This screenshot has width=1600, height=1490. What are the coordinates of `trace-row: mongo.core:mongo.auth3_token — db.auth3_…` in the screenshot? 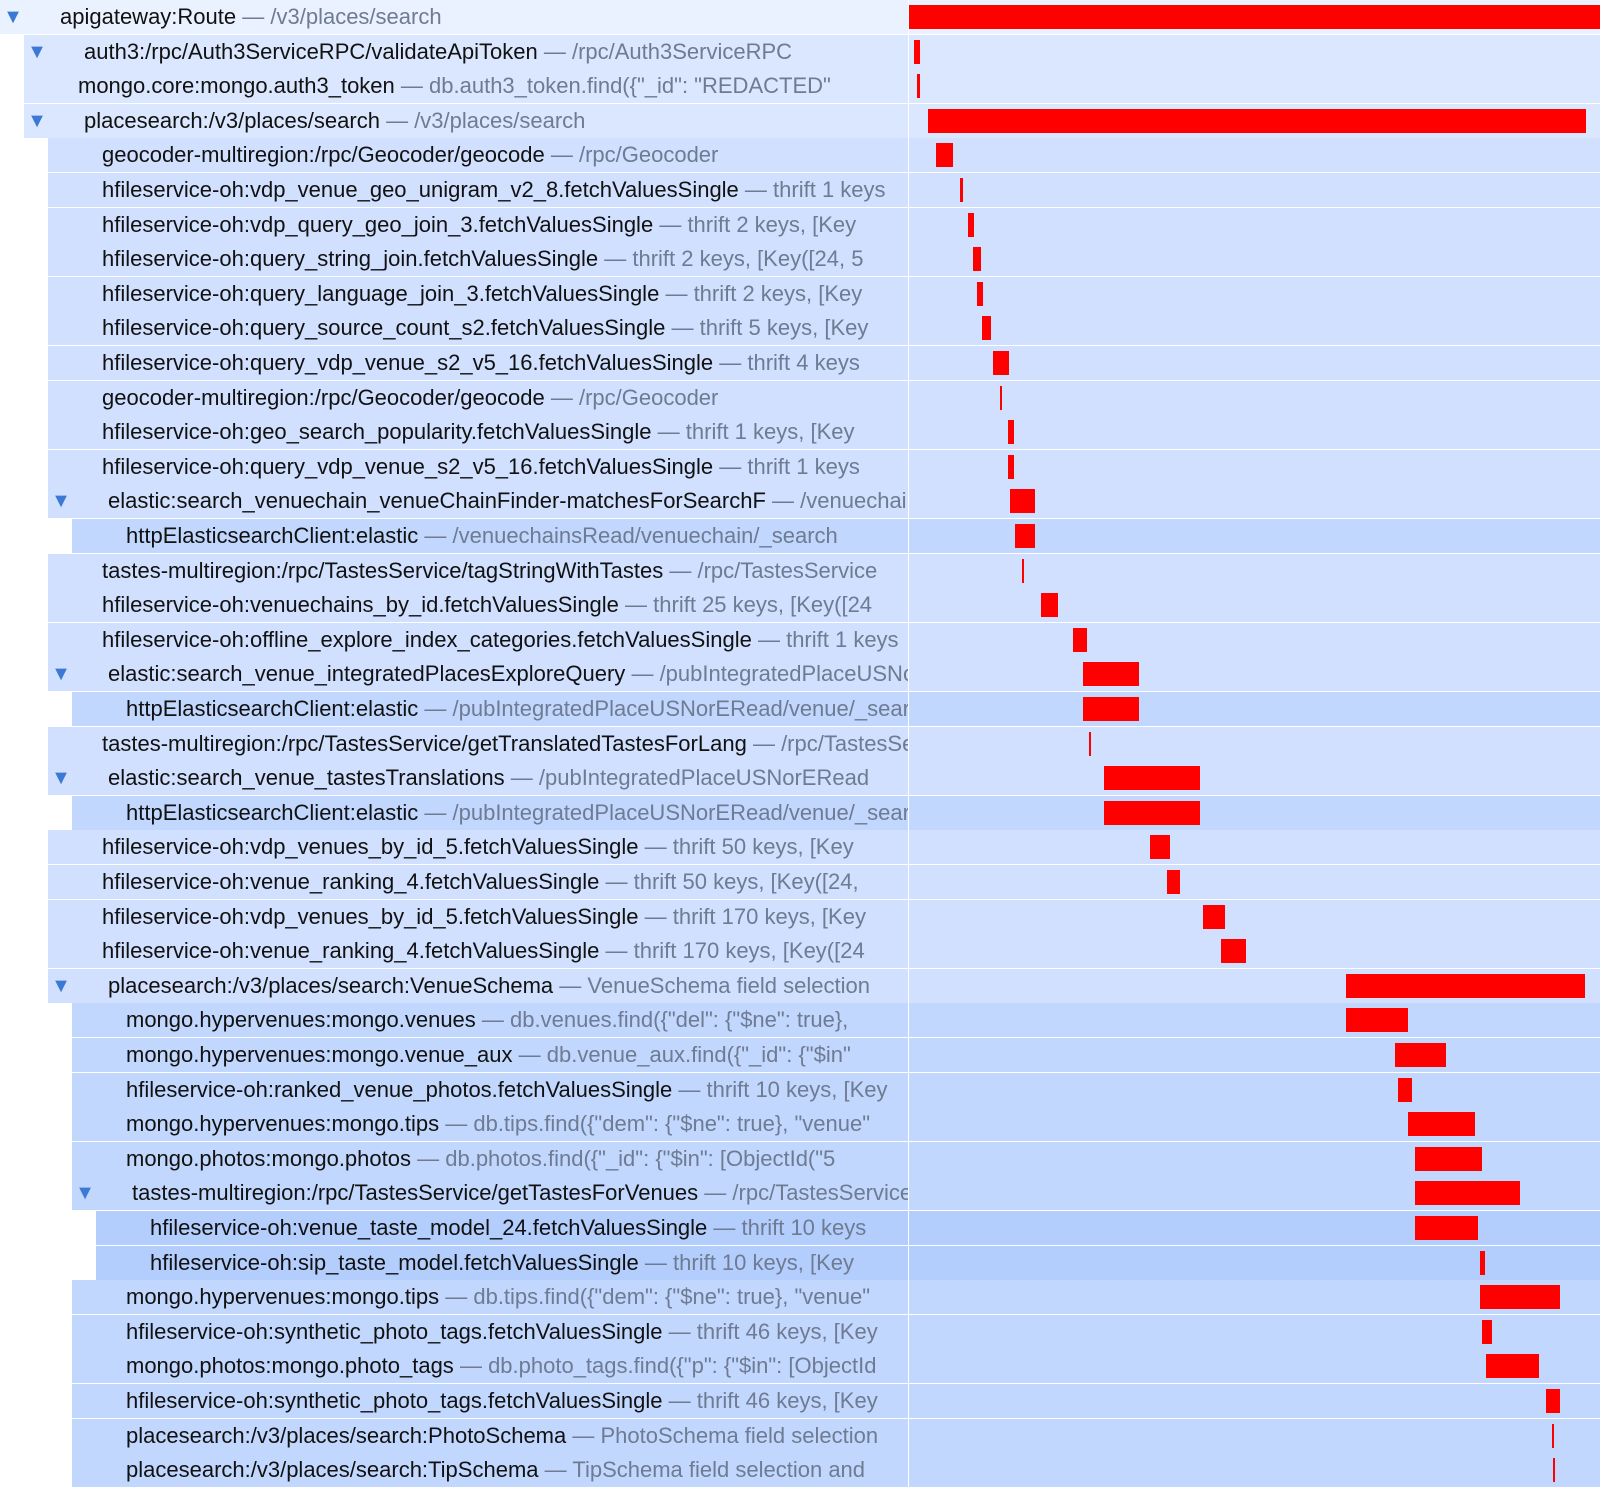 It's located at (800, 86).